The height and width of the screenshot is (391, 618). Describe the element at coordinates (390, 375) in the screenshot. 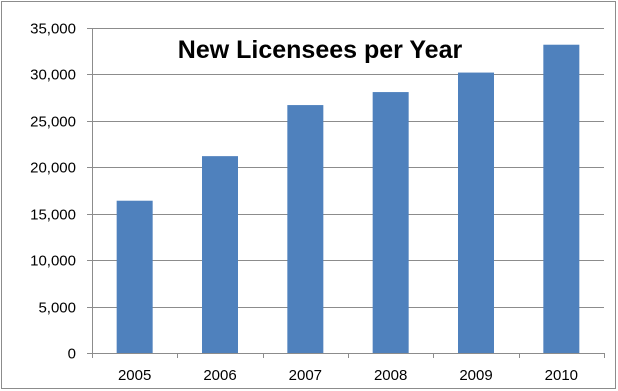

I see `x-tick-label: 2008` at that location.